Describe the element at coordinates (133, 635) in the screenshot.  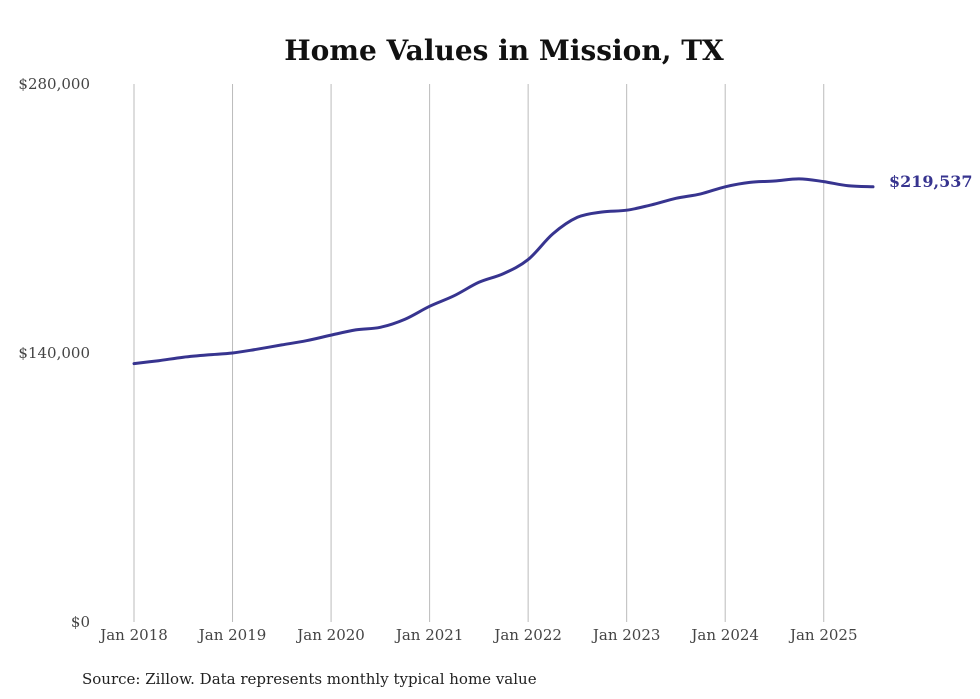
I see `x-tick-label: Jan 2018` at that location.